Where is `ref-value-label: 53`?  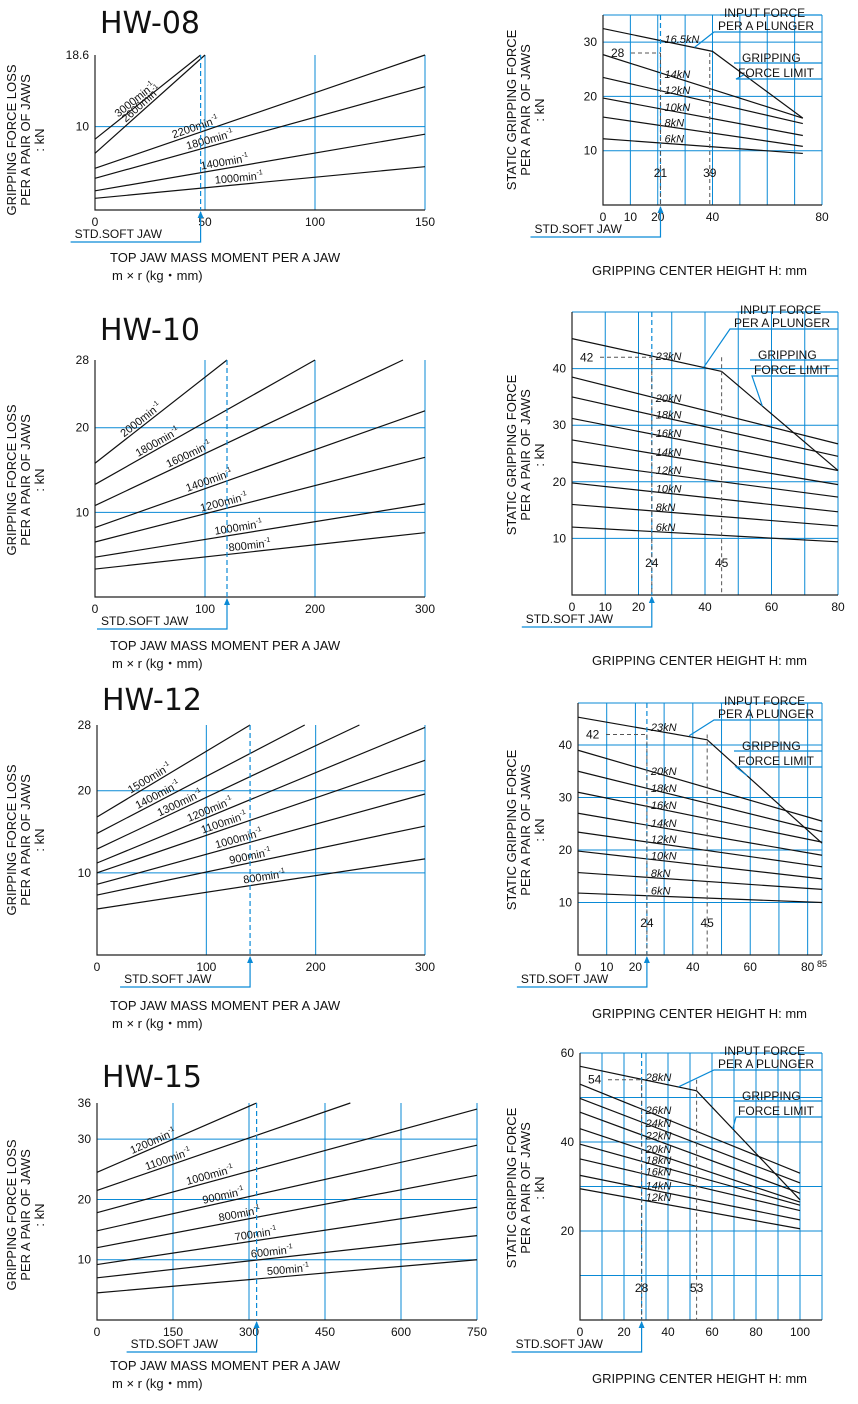
ref-value-label: 53 is located at coordinates (697, 1288).